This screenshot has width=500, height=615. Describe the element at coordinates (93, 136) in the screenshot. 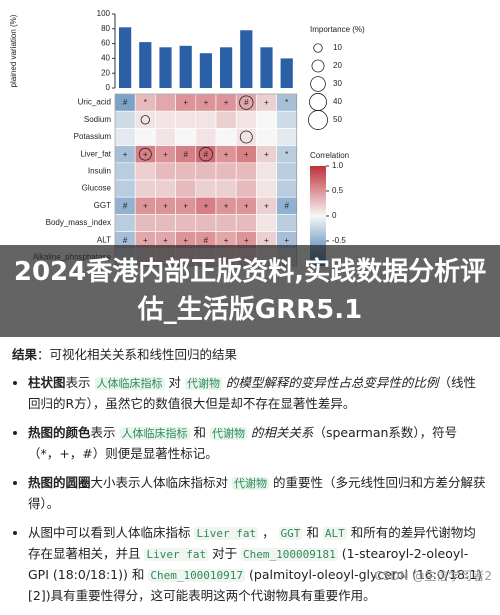

I see `row-label: Potassium` at that location.